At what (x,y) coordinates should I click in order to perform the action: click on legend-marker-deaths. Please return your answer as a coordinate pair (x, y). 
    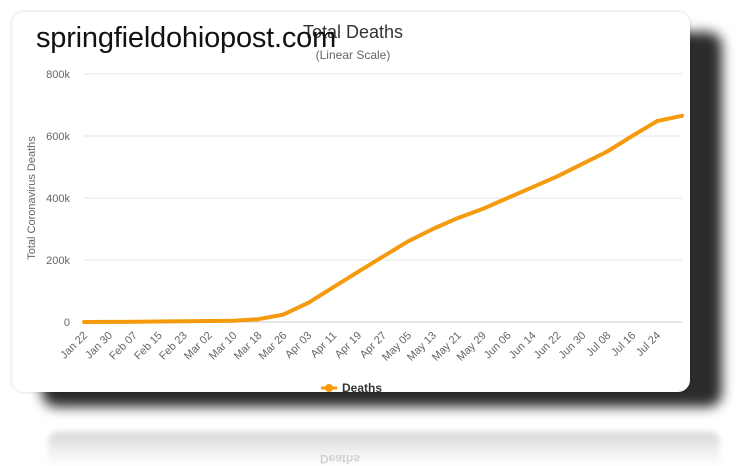
    Looking at the image, I should click on (329, 388).